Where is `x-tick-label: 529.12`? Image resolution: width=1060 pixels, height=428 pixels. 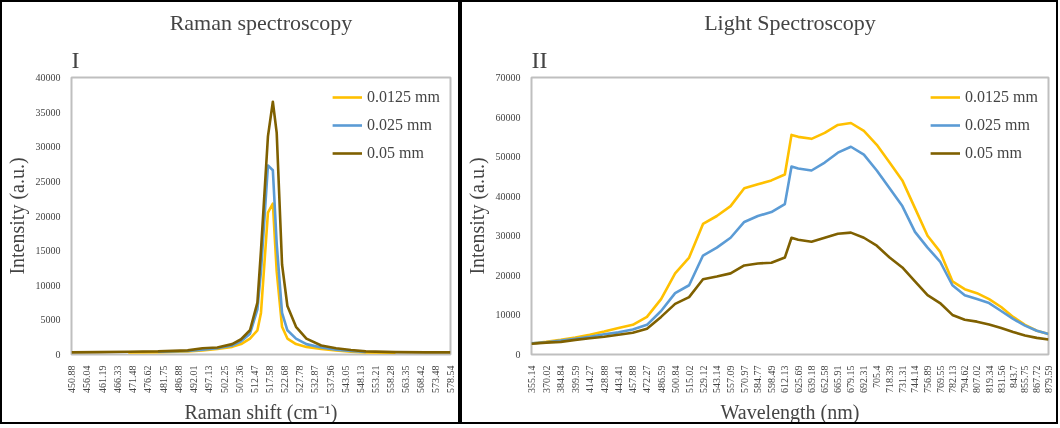 x-tick-label: 529.12 is located at coordinates (703, 379).